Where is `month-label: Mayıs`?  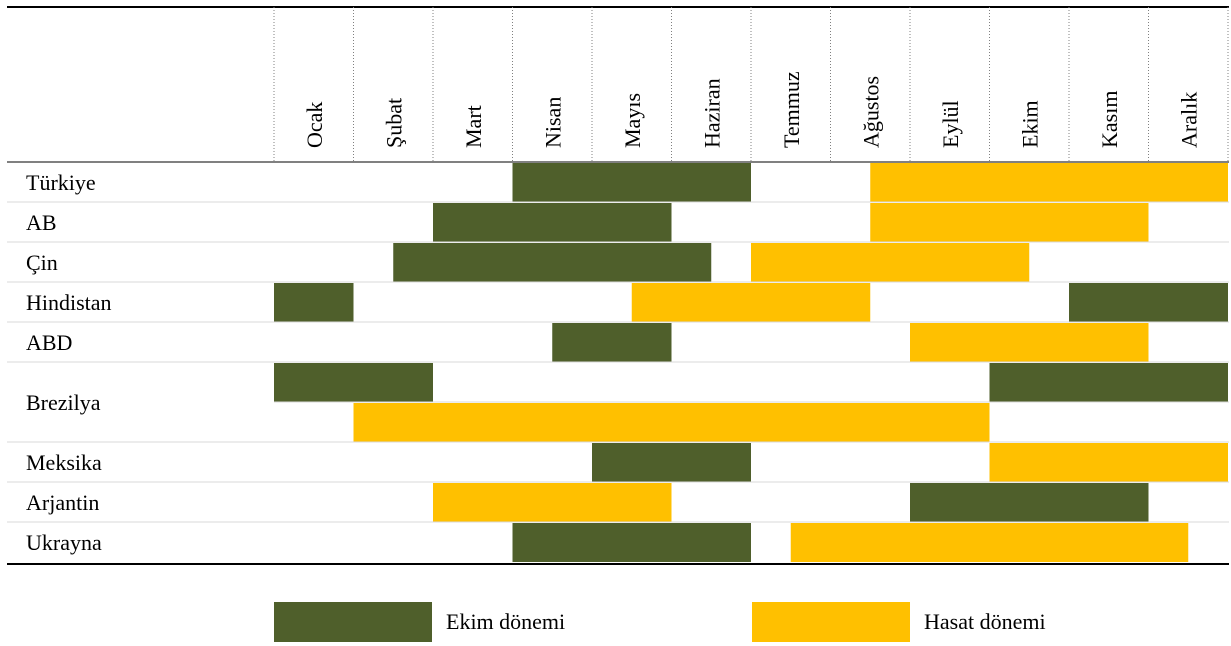
month-label: Mayıs is located at coordinates (632, 120).